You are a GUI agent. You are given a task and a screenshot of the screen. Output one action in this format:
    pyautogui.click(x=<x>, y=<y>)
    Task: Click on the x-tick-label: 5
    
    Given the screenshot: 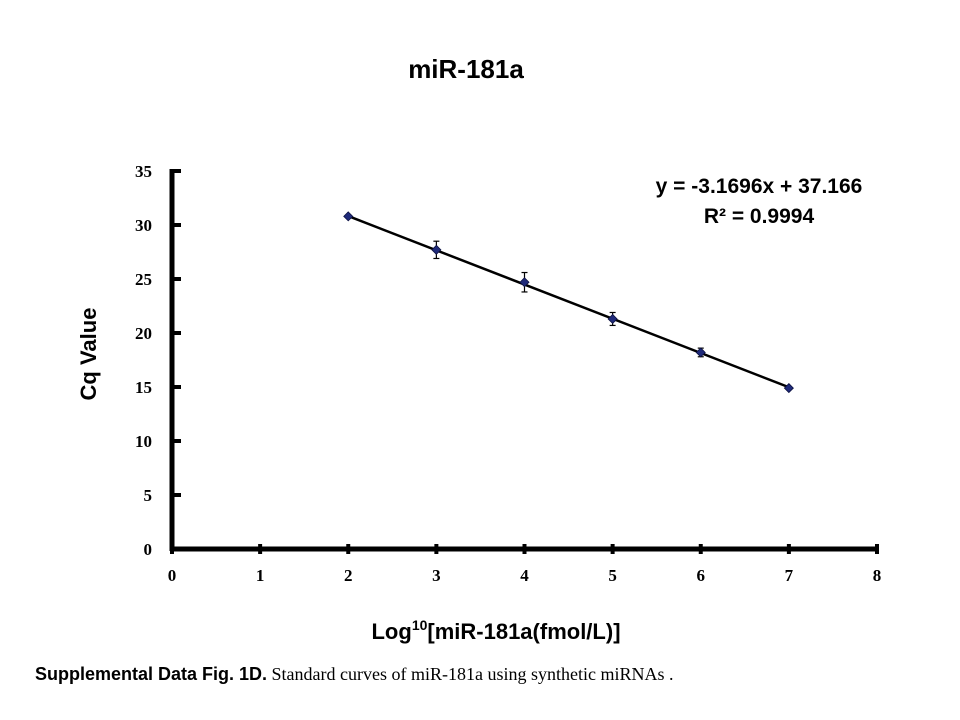 What is the action you would take?
    pyautogui.click(x=612, y=575)
    